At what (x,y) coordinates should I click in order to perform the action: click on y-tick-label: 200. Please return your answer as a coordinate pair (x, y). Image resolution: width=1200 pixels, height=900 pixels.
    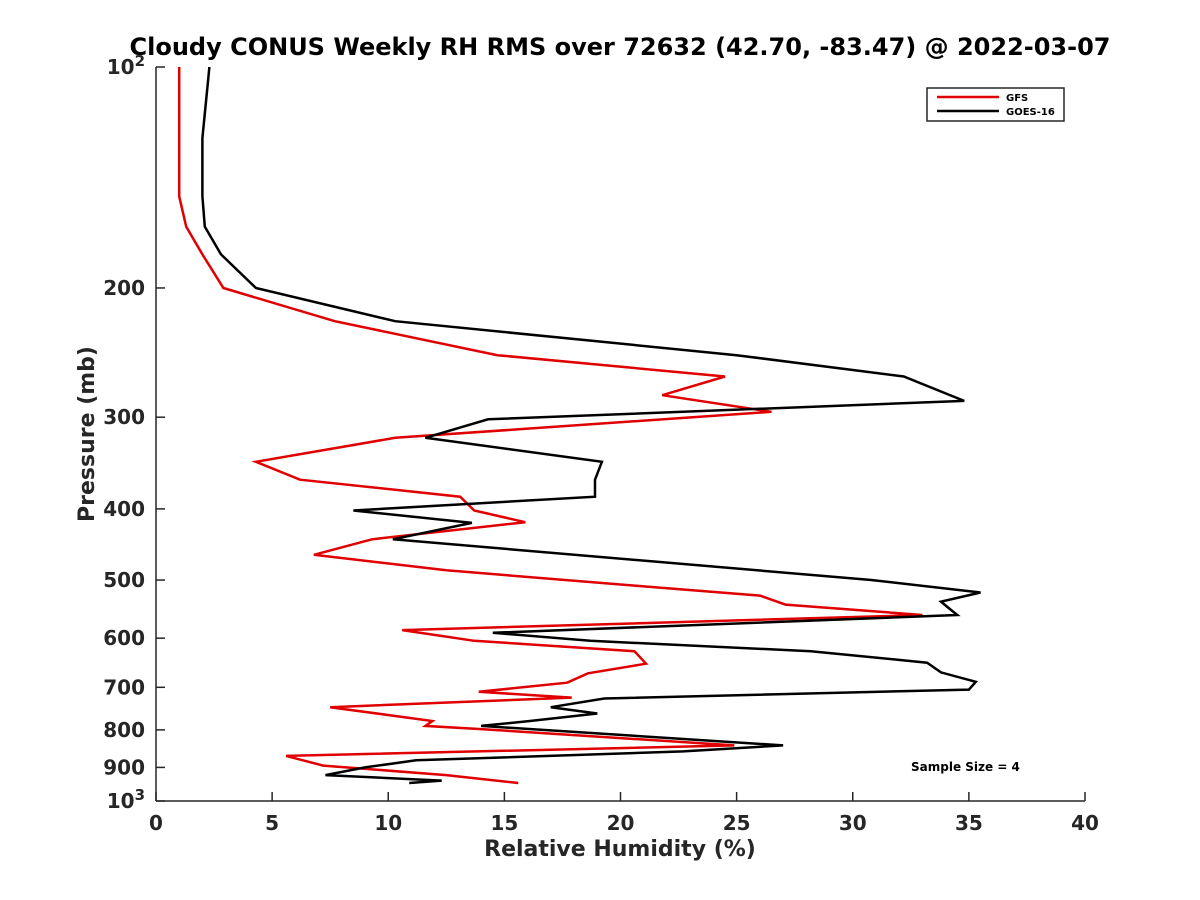
    Looking at the image, I should click on (124, 288).